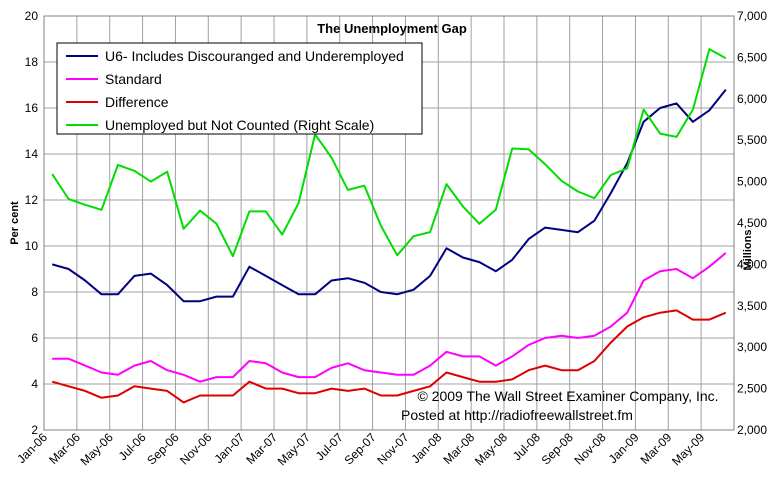 The width and height of the screenshot is (782, 499). I want to click on left-tick-label: 16, so click(32, 108).